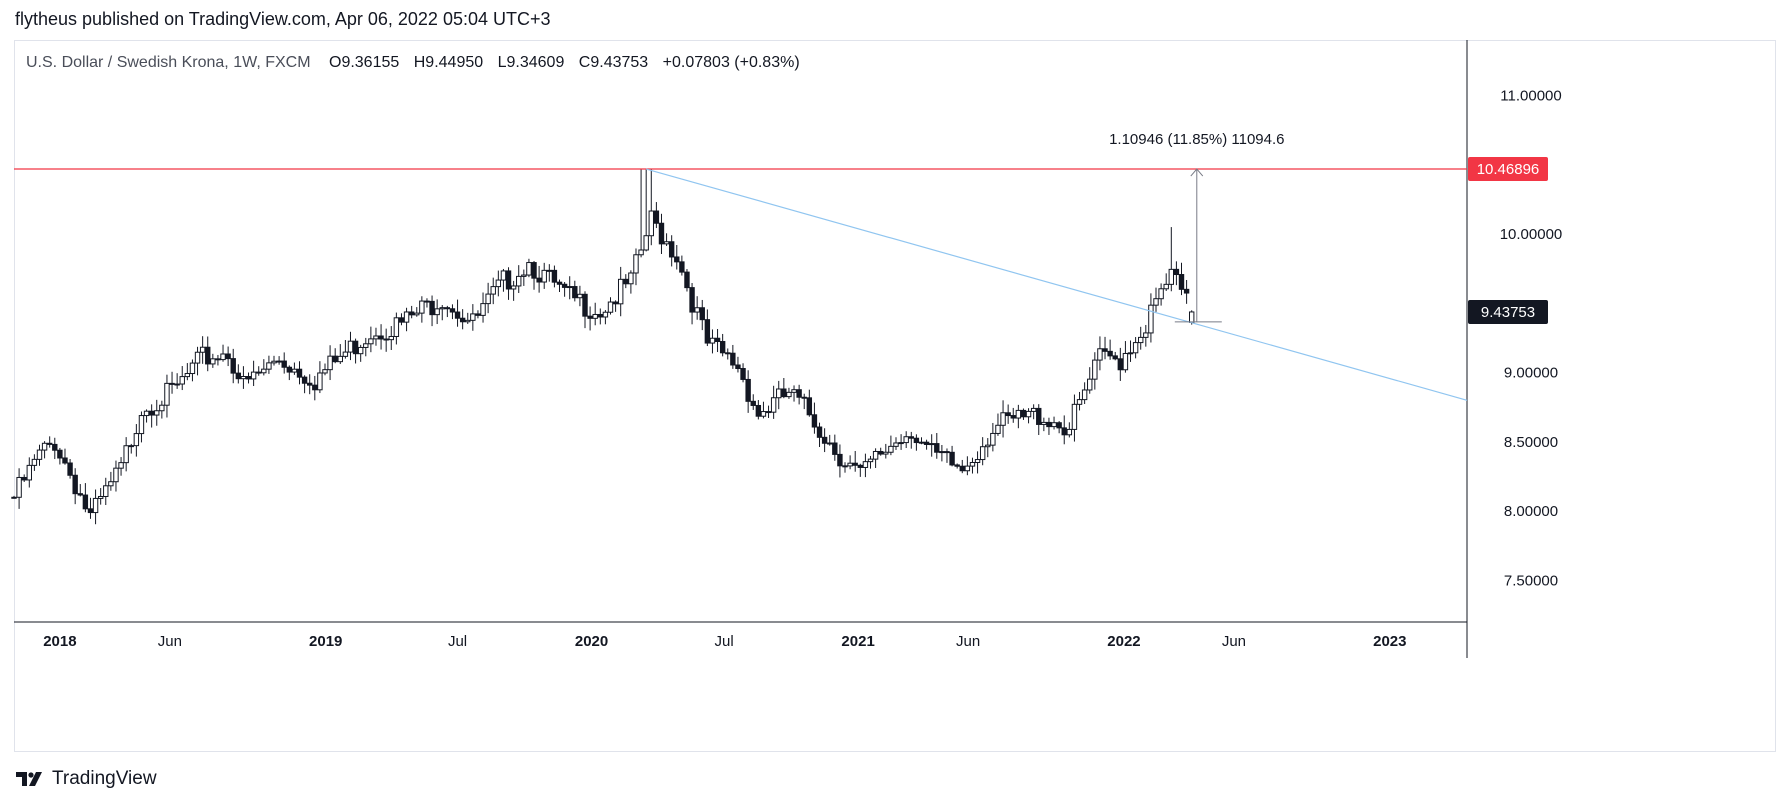 Image resolution: width=1791 pixels, height=805 pixels. I want to click on open-label: O, so click(335, 62).